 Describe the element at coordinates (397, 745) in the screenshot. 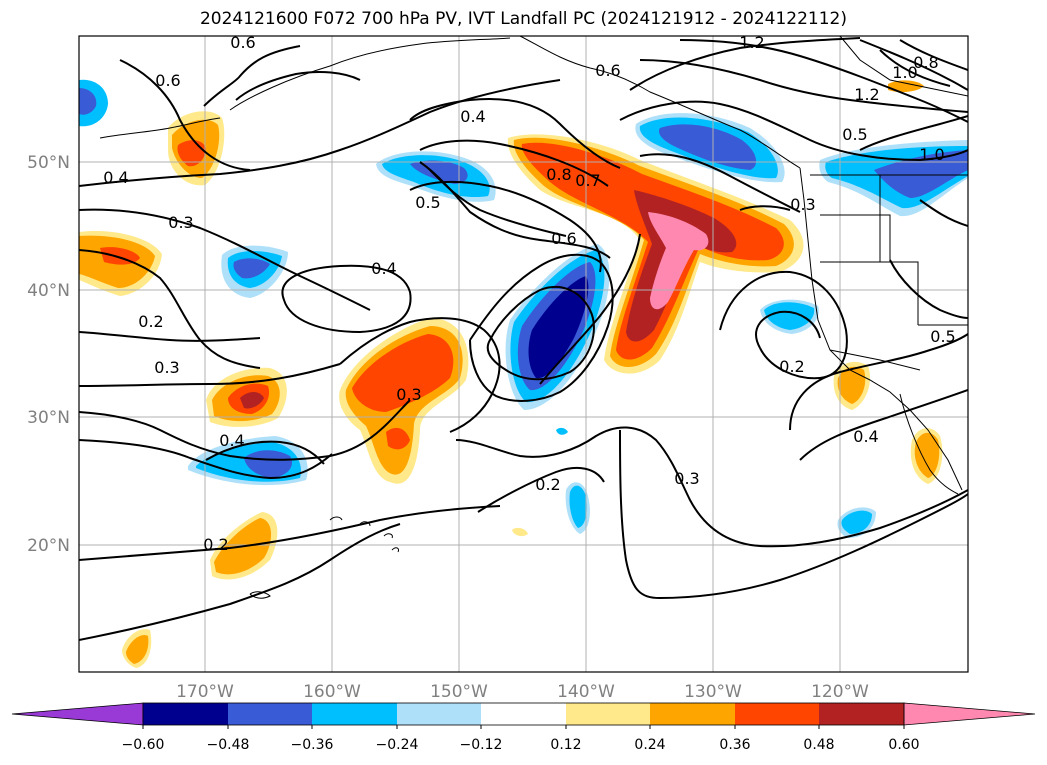

I see `colorbar-tick-label: −0.24` at that location.